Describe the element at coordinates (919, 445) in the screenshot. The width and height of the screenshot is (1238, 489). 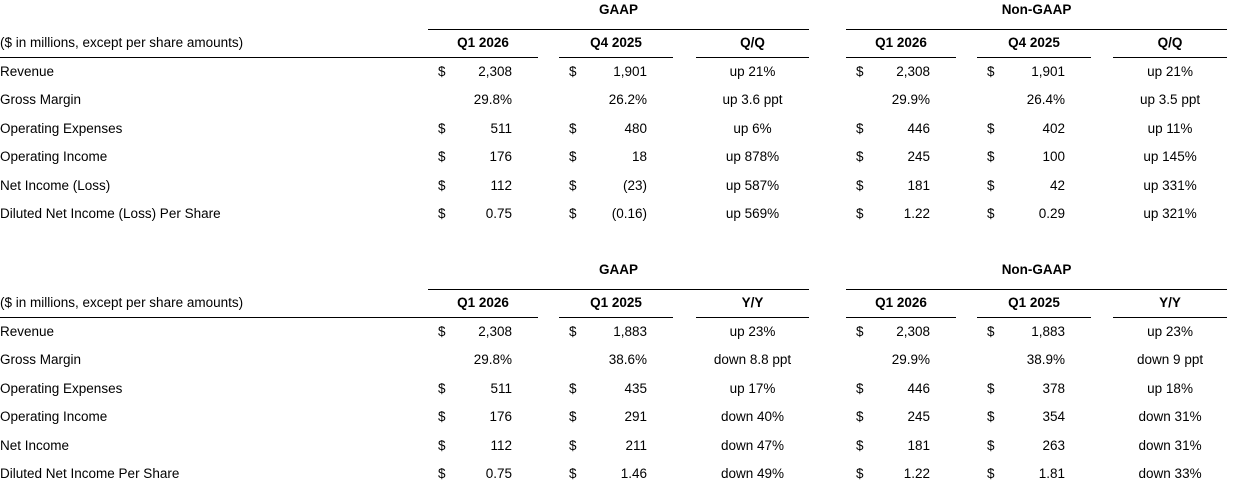
I see `value-number: 181` at that location.